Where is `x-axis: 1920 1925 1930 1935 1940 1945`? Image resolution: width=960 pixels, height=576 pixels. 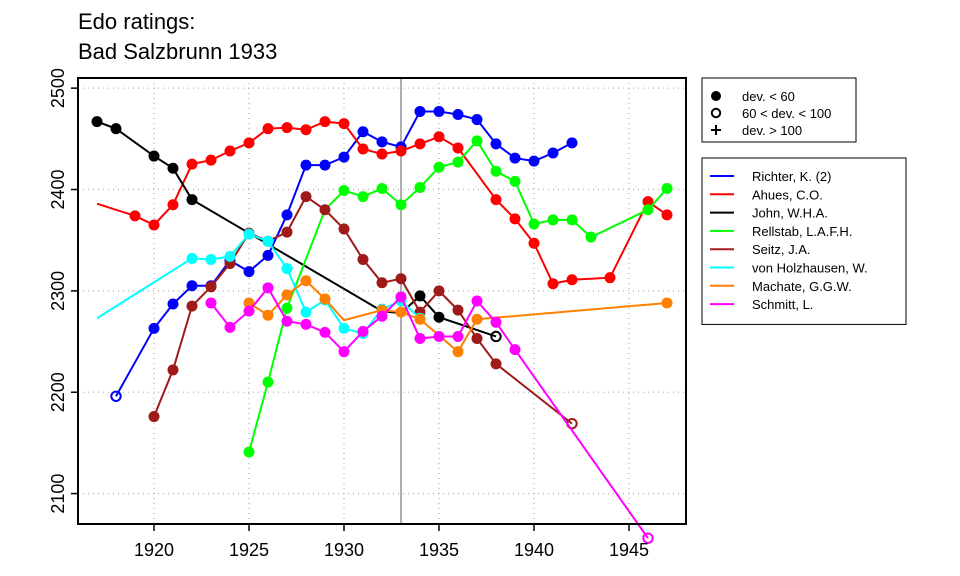 x-axis: 1920 1925 1930 1935 1940 1945 is located at coordinates (391, 542).